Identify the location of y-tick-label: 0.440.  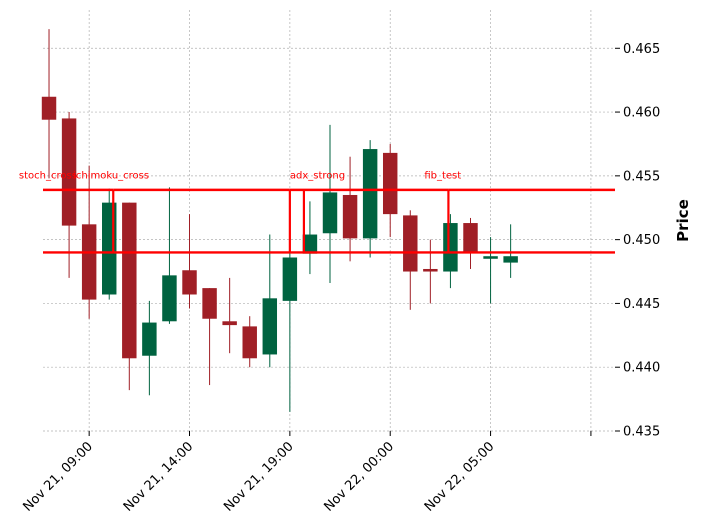
(641, 368).